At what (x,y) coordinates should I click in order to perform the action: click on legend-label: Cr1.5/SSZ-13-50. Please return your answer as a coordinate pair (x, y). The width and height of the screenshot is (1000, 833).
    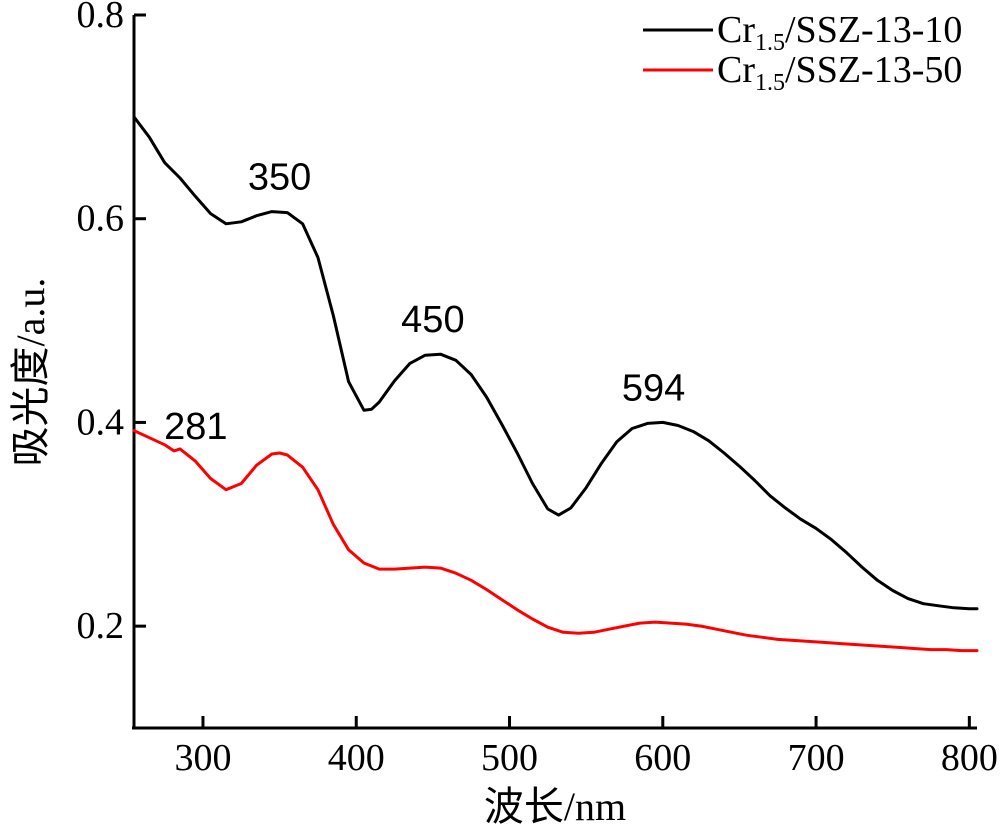
    Looking at the image, I should click on (839, 72).